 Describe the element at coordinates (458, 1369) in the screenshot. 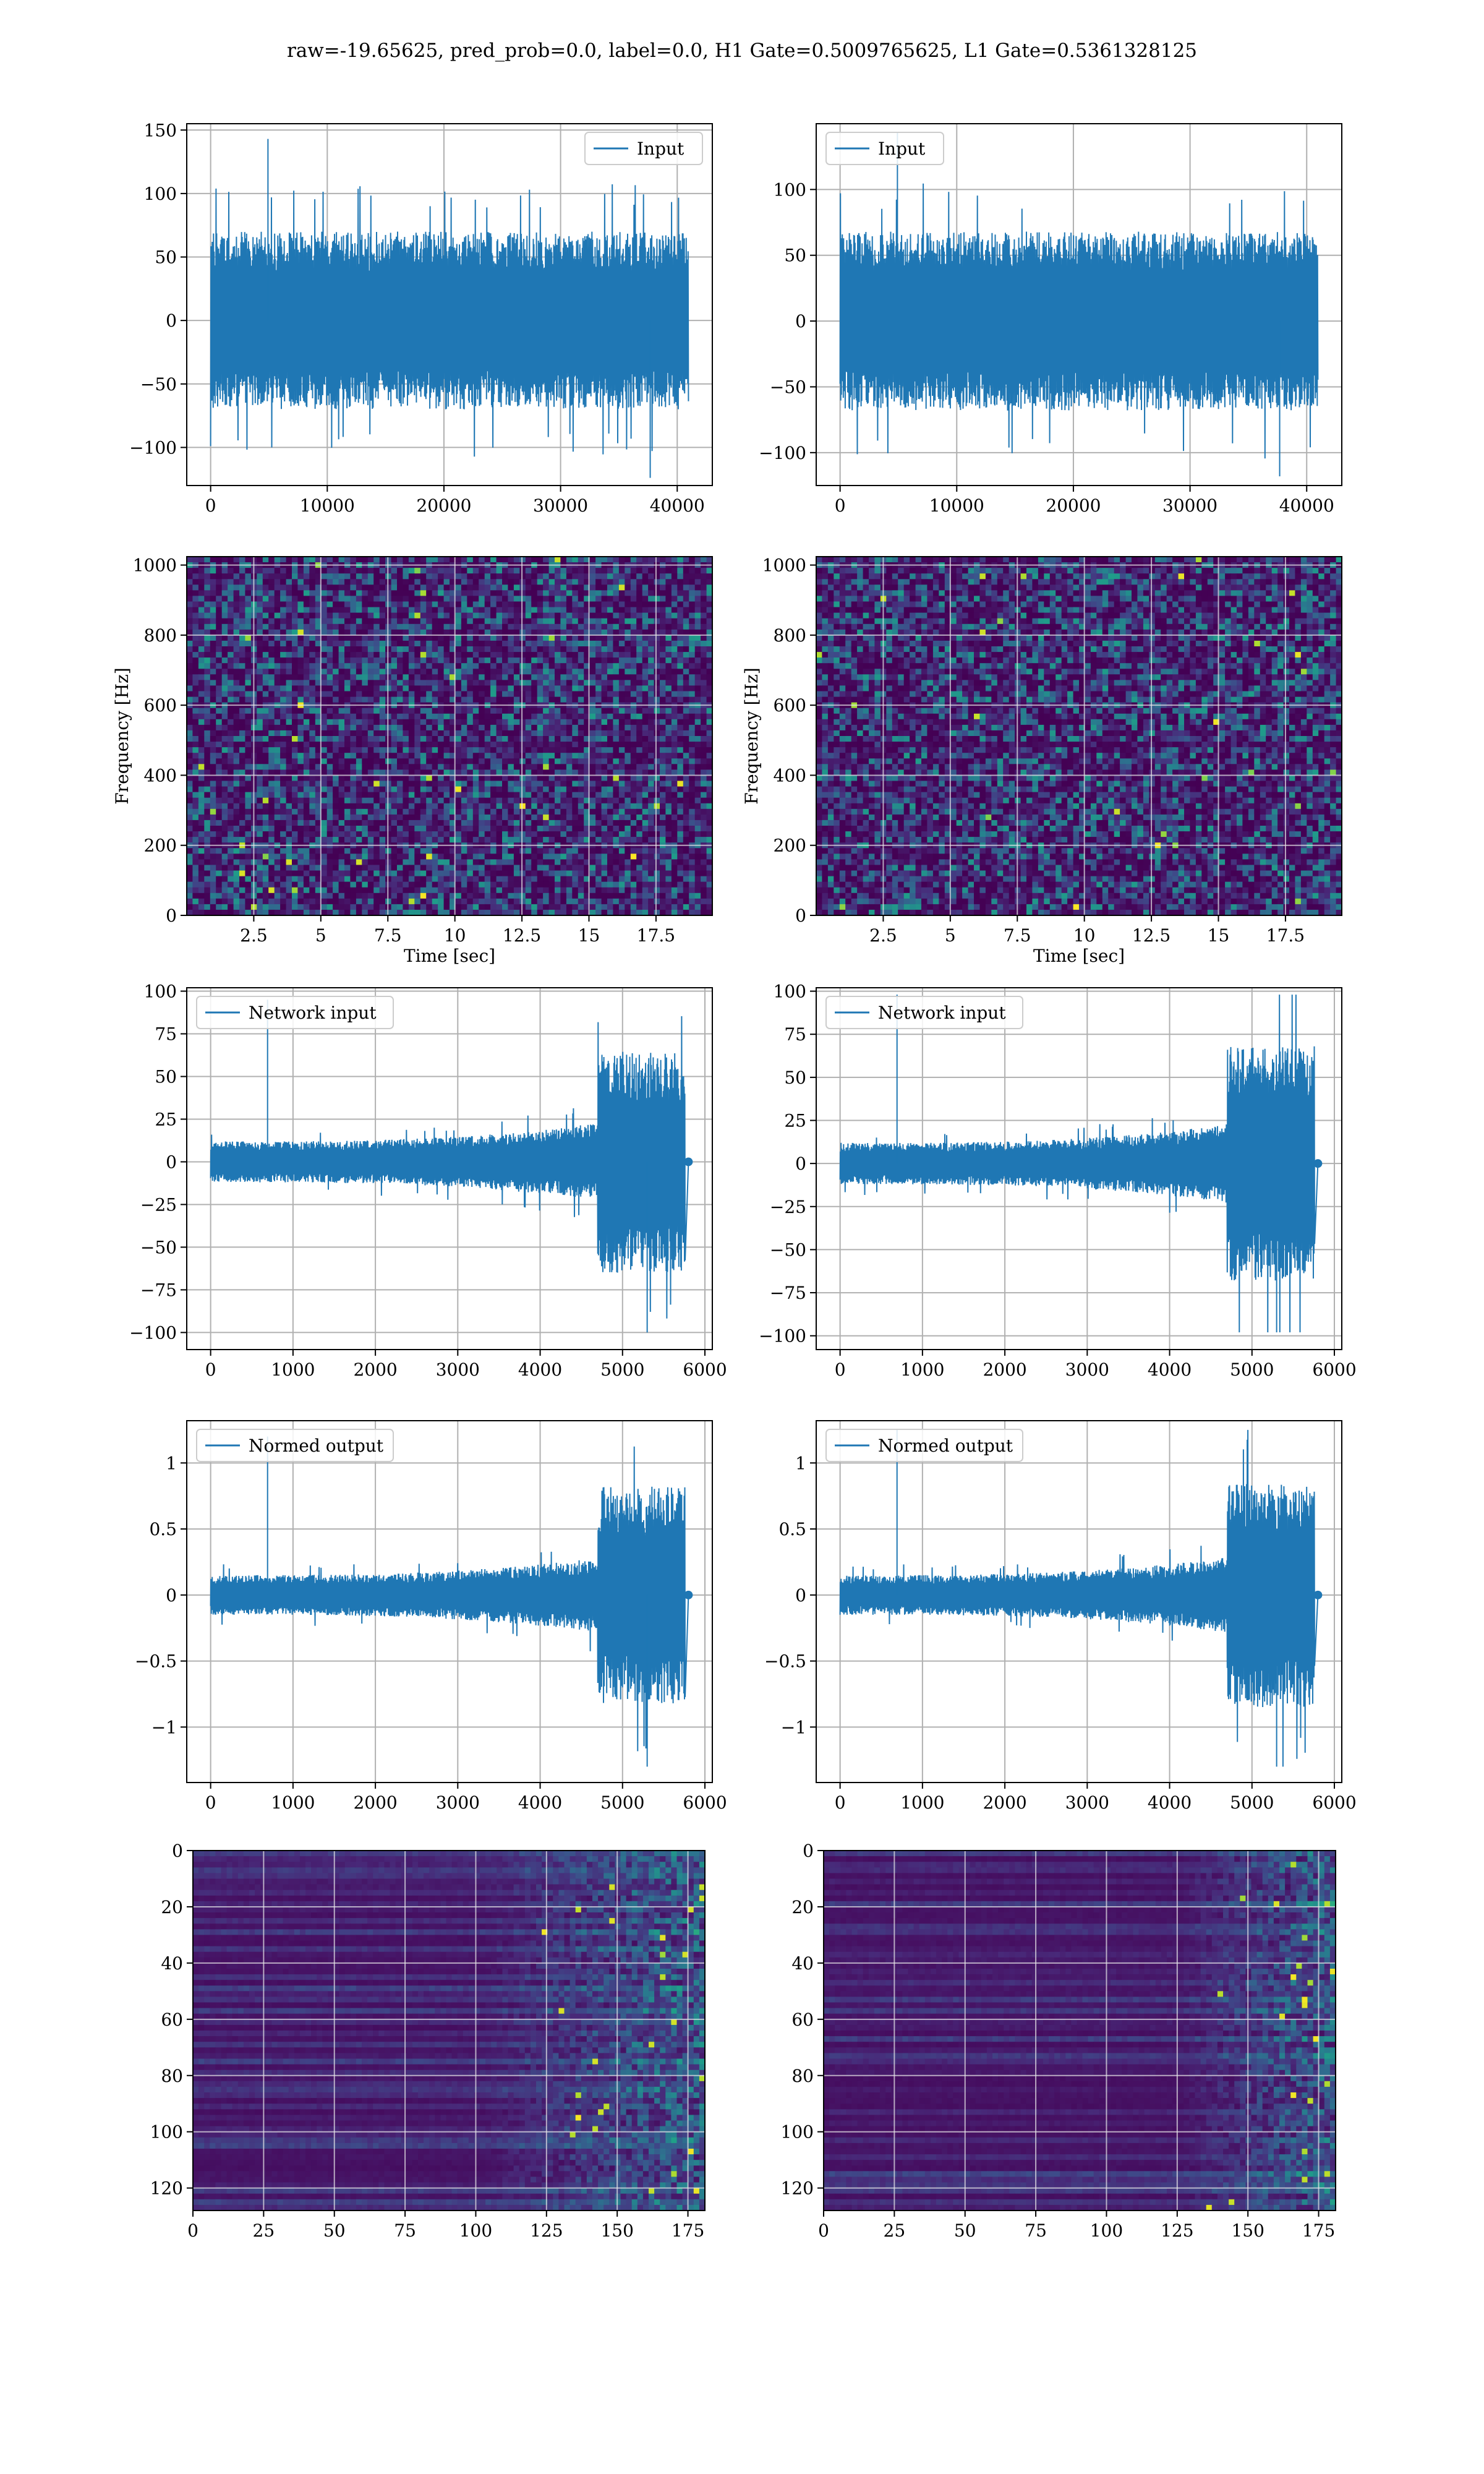

I see `x-tick-label: 3000` at that location.